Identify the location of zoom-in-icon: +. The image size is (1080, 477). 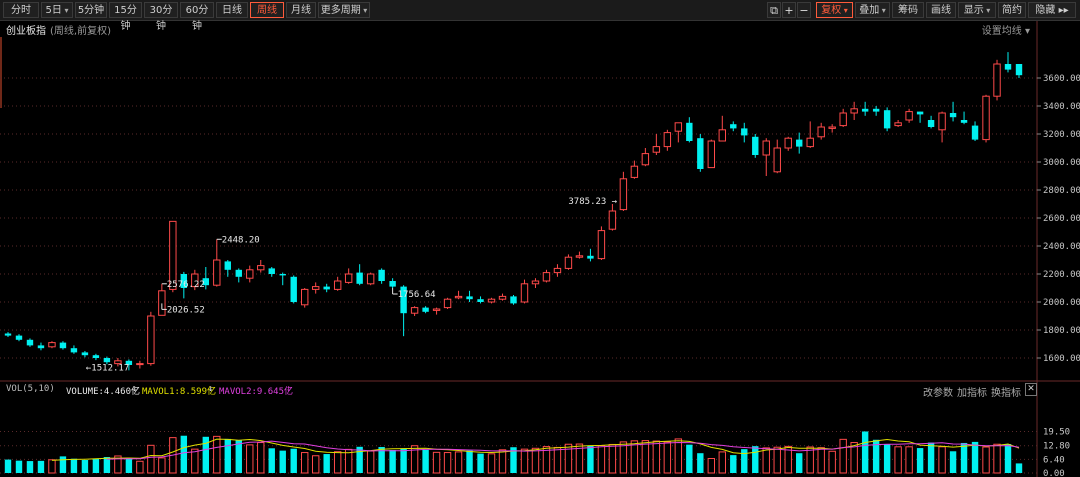
(789, 10).